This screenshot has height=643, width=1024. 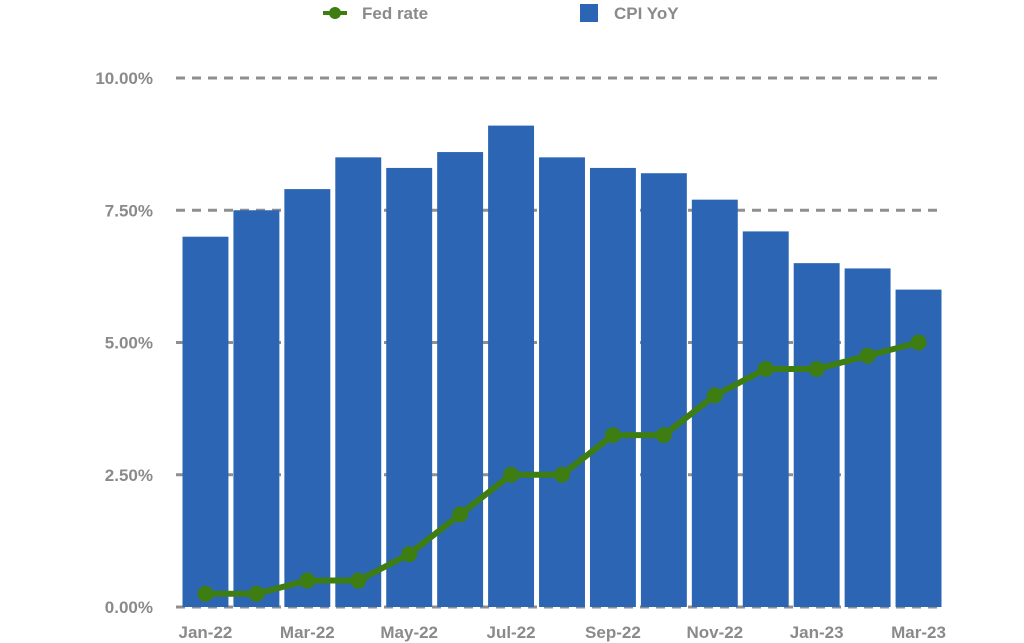 What do you see at coordinates (124, 78) in the screenshot?
I see `y-tick-label: 10.00%` at bounding box center [124, 78].